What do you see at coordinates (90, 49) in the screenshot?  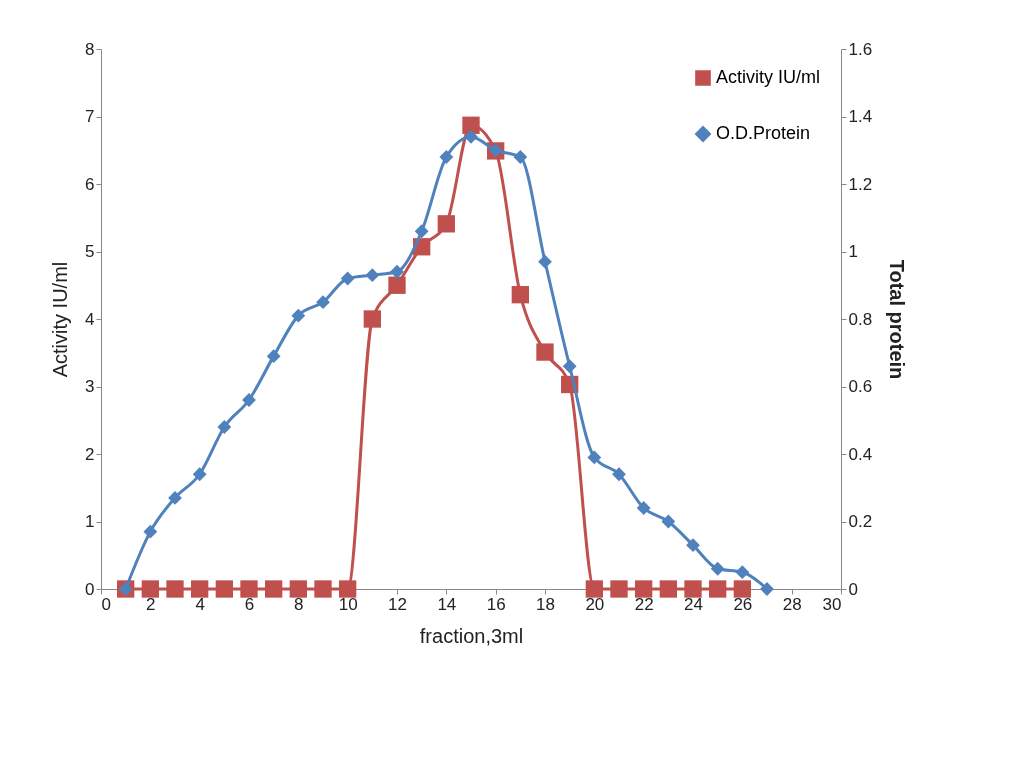 I see `y-tick-label: 8` at bounding box center [90, 49].